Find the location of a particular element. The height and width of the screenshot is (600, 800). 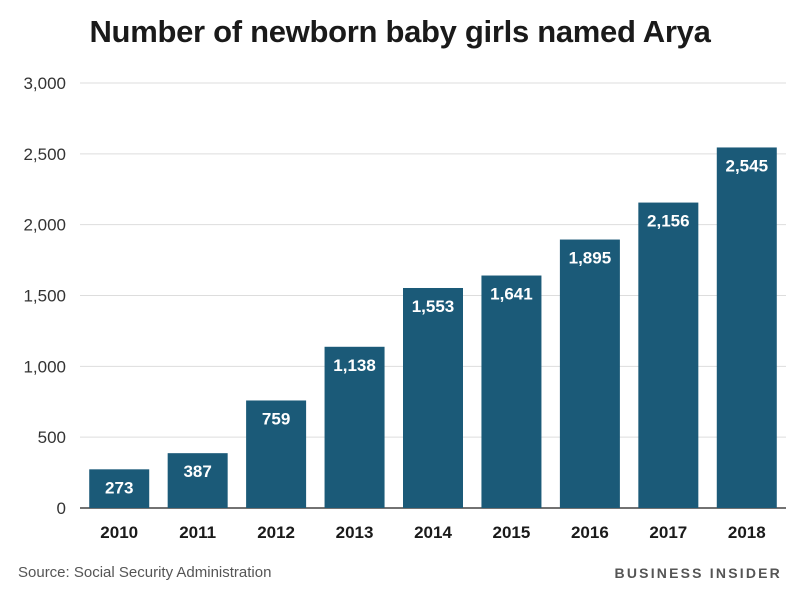

brand-logo: BUSINESS INSIDER is located at coordinates (698, 573).